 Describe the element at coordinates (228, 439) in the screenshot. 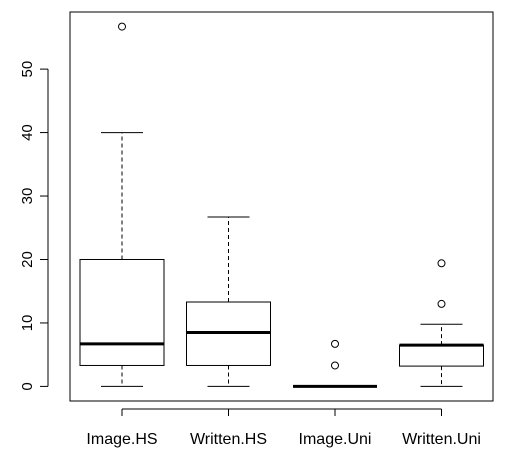

I see `x-tick-label: Written.HS` at that location.